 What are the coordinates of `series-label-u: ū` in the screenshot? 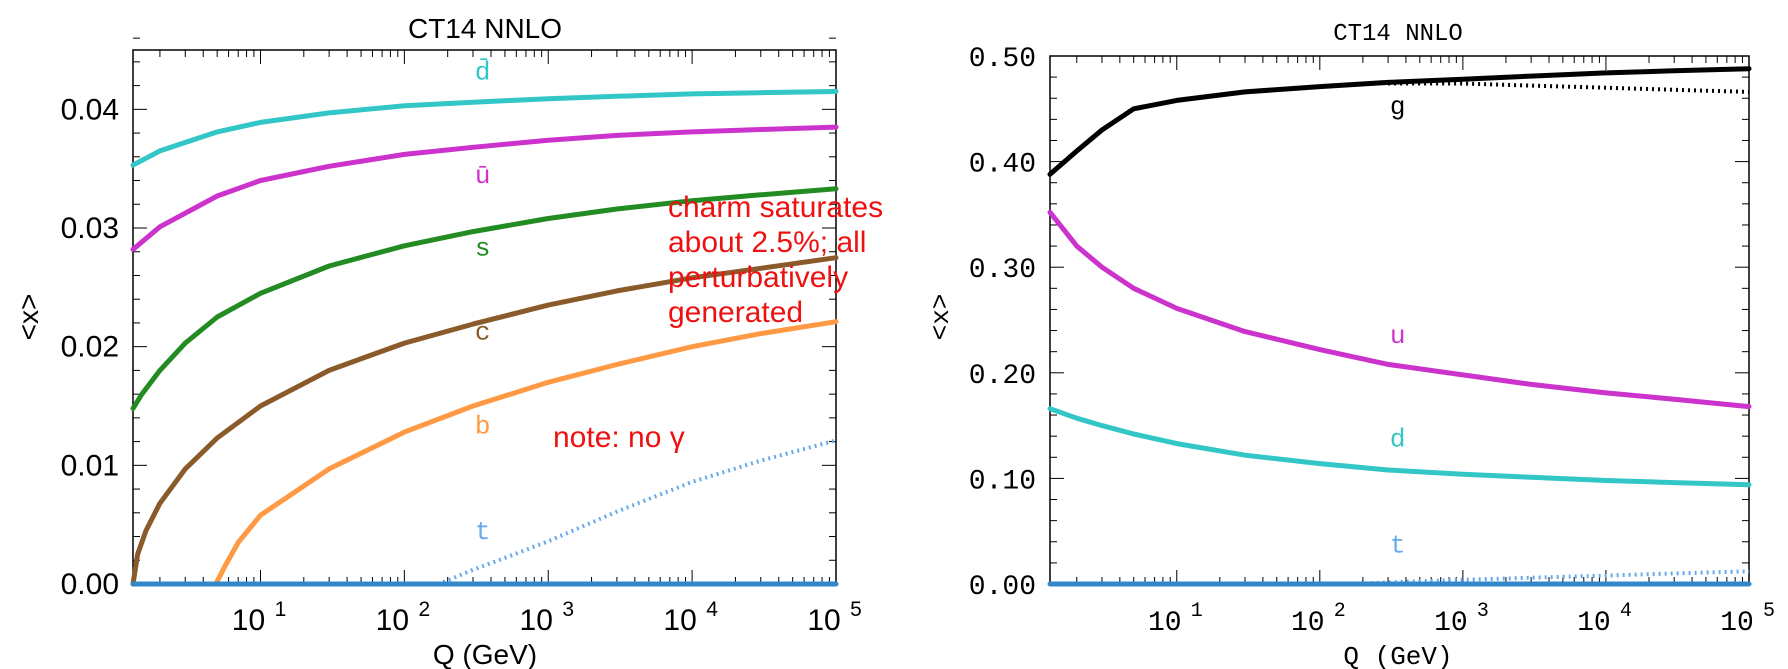 It's located at (483, 176).